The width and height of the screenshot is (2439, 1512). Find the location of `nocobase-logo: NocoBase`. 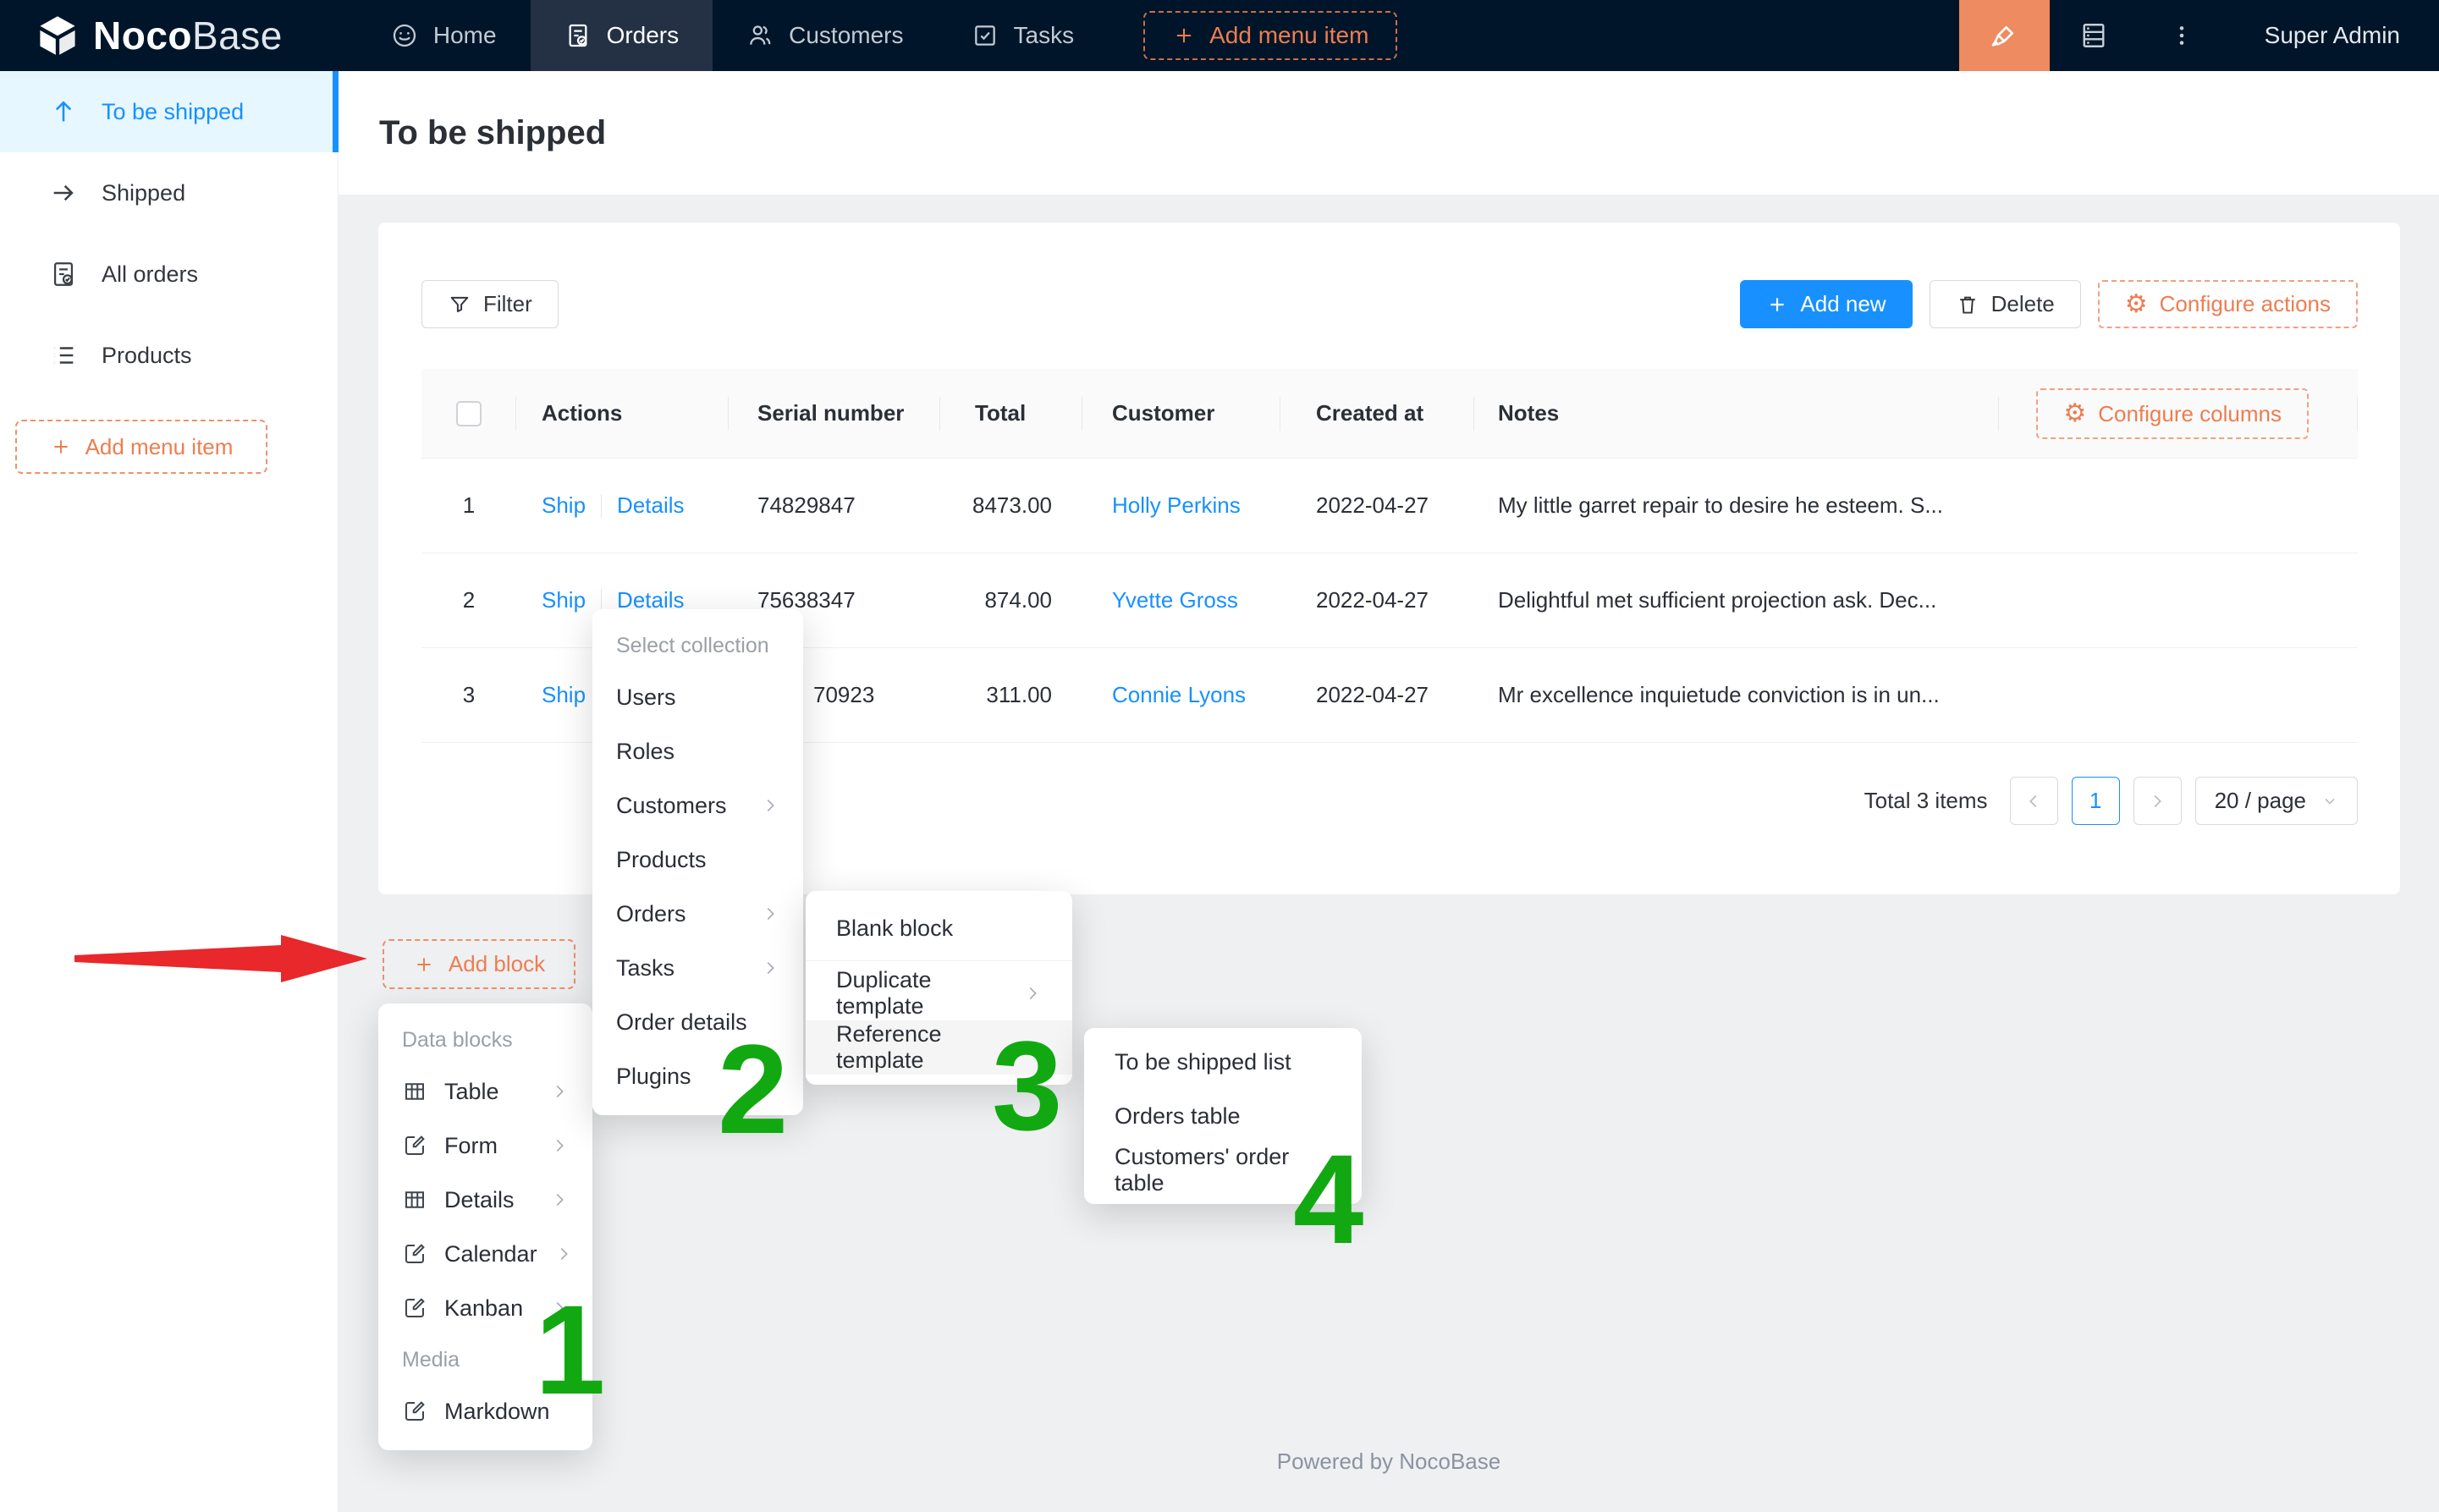

nocobase-logo: NocoBase is located at coordinates (159, 36).